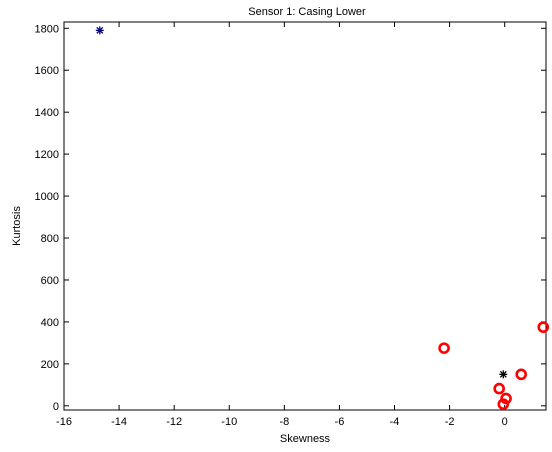 The width and height of the screenshot is (552, 452). I want to click on y-tick-label: 400, so click(50, 323).